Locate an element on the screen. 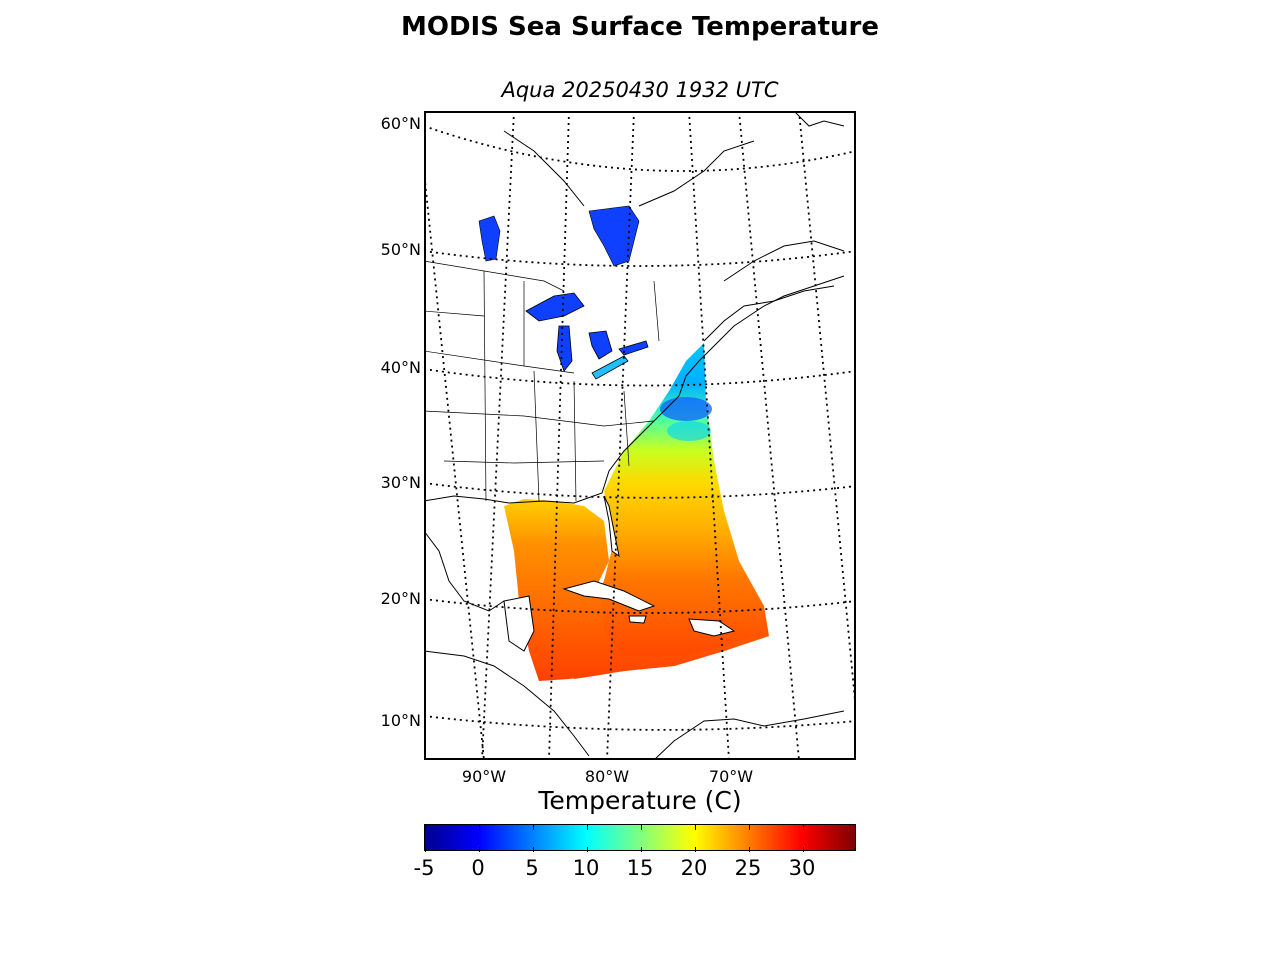  lake-ontario is located at coordinates (633, 348).